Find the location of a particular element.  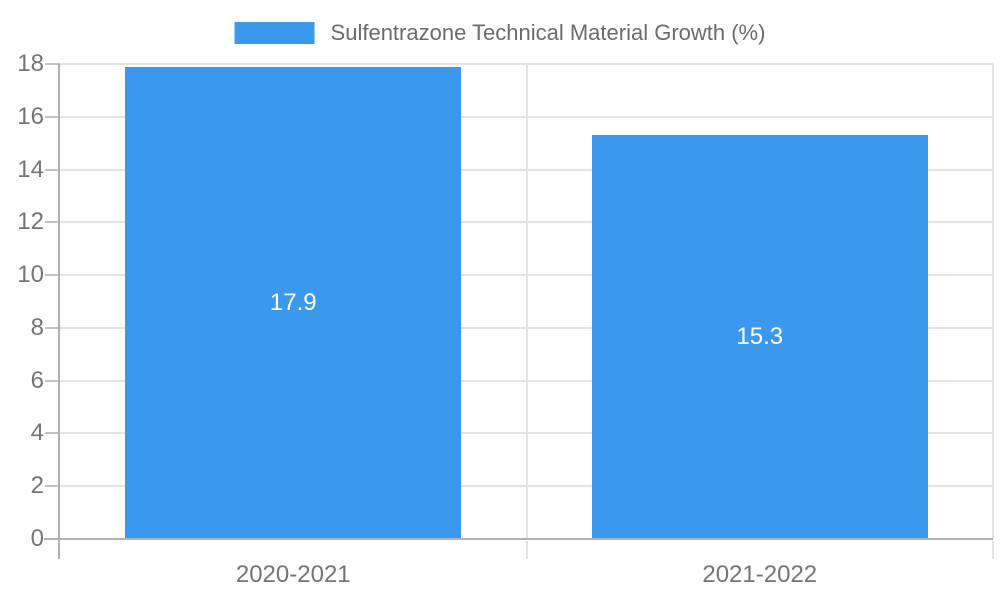

y-axis-label: 16 is located at coordinates (30, 116).